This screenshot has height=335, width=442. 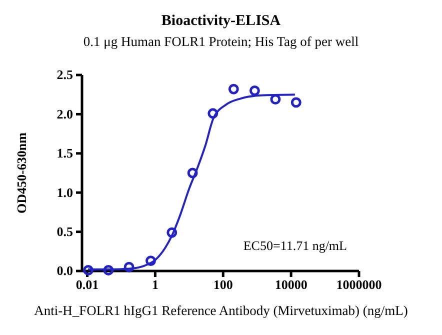 What do you see at coordinates (65, 153) in the screenshot?
I see `y-tick-label: 1.5` at bounding box center [65, 153].